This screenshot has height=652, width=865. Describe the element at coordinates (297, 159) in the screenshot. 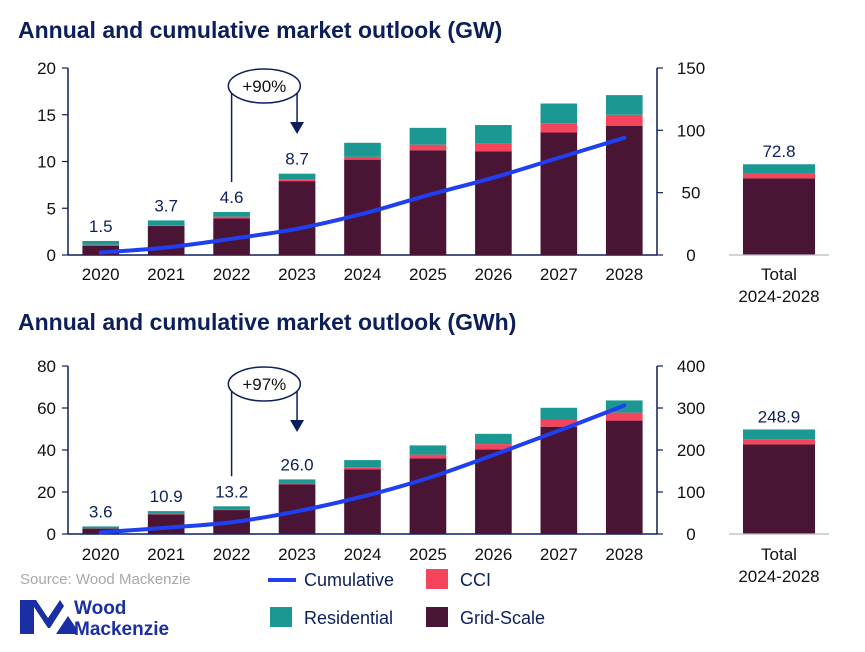

I see `data-label: 8.7` at that location.